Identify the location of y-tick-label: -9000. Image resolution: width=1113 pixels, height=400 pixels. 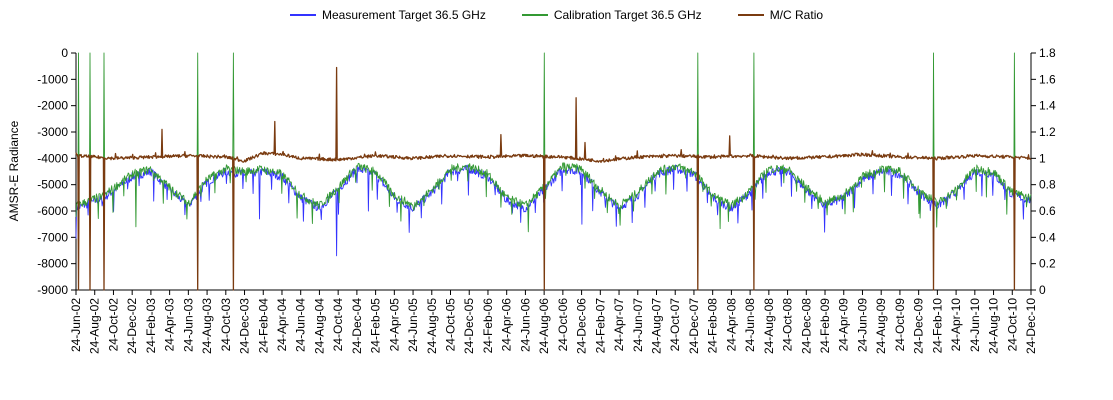
(52, 290).